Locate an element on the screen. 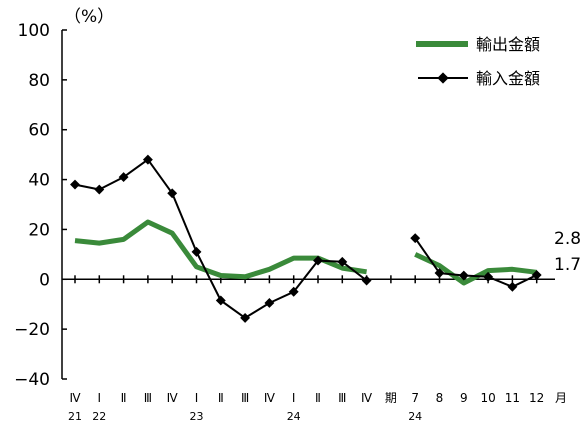 The image size is (581, 421). x-sub-label: 21 is located at coordinates (75, 415).